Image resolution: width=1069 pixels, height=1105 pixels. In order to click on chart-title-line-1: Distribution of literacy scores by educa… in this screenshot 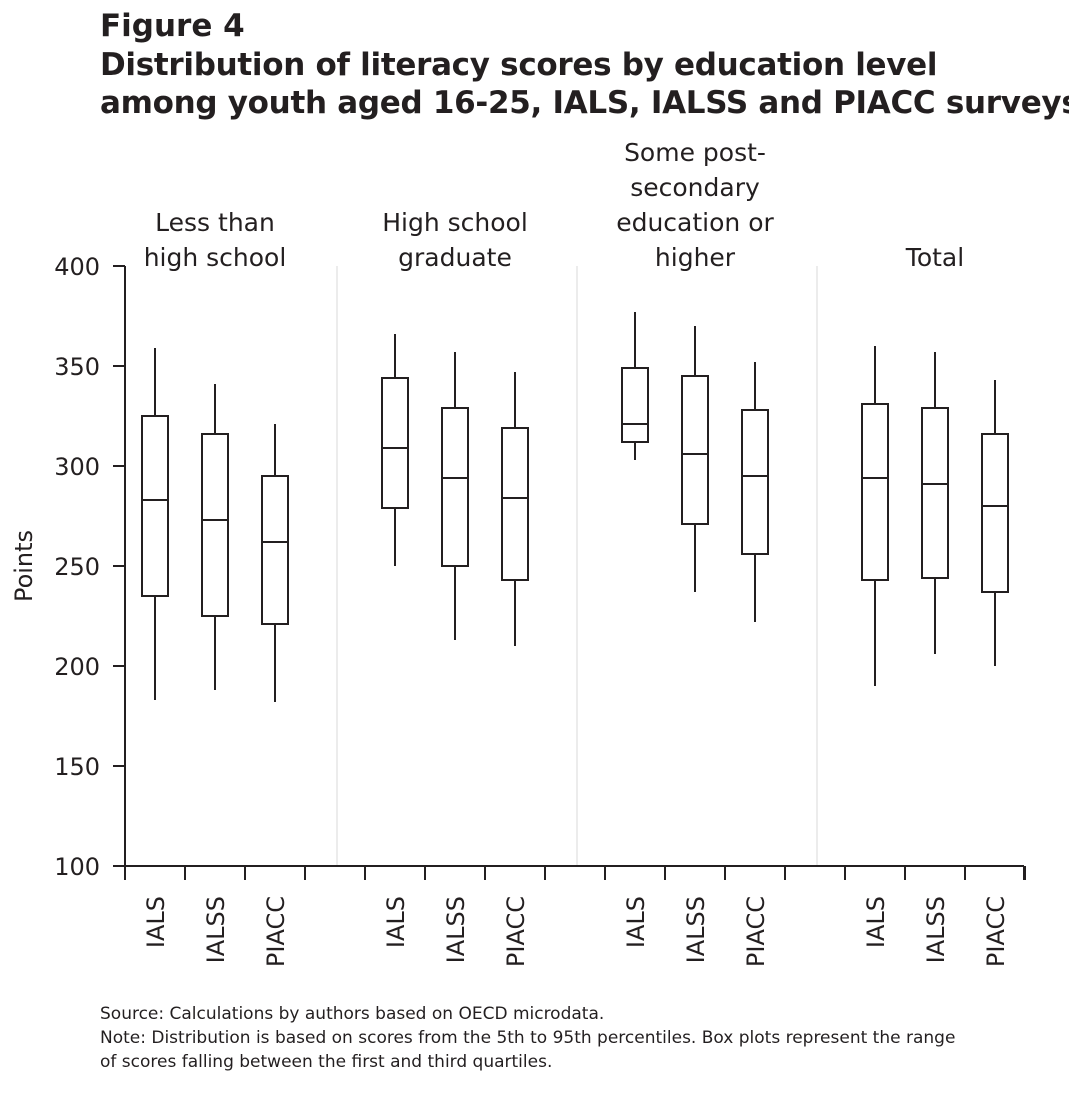, I will do `click(519, 65)`.